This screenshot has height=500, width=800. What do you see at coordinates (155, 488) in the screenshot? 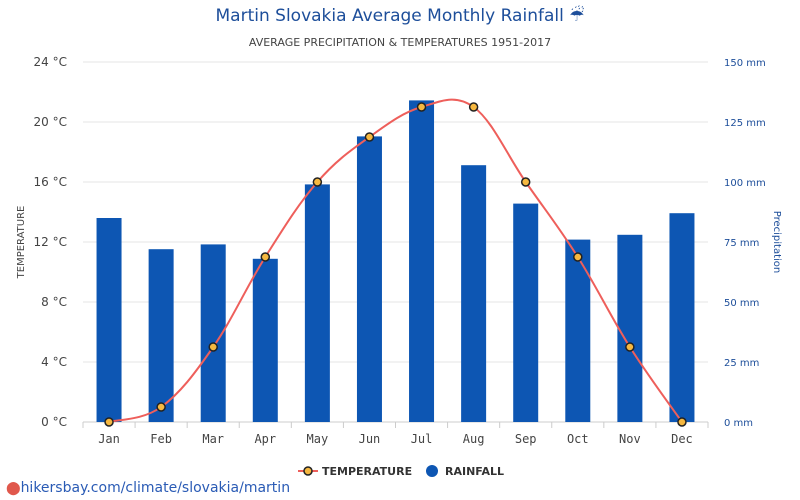
I see `footer-text: hikersbay.com/climate/slovakia/martin` at bounding box center [155, 488].